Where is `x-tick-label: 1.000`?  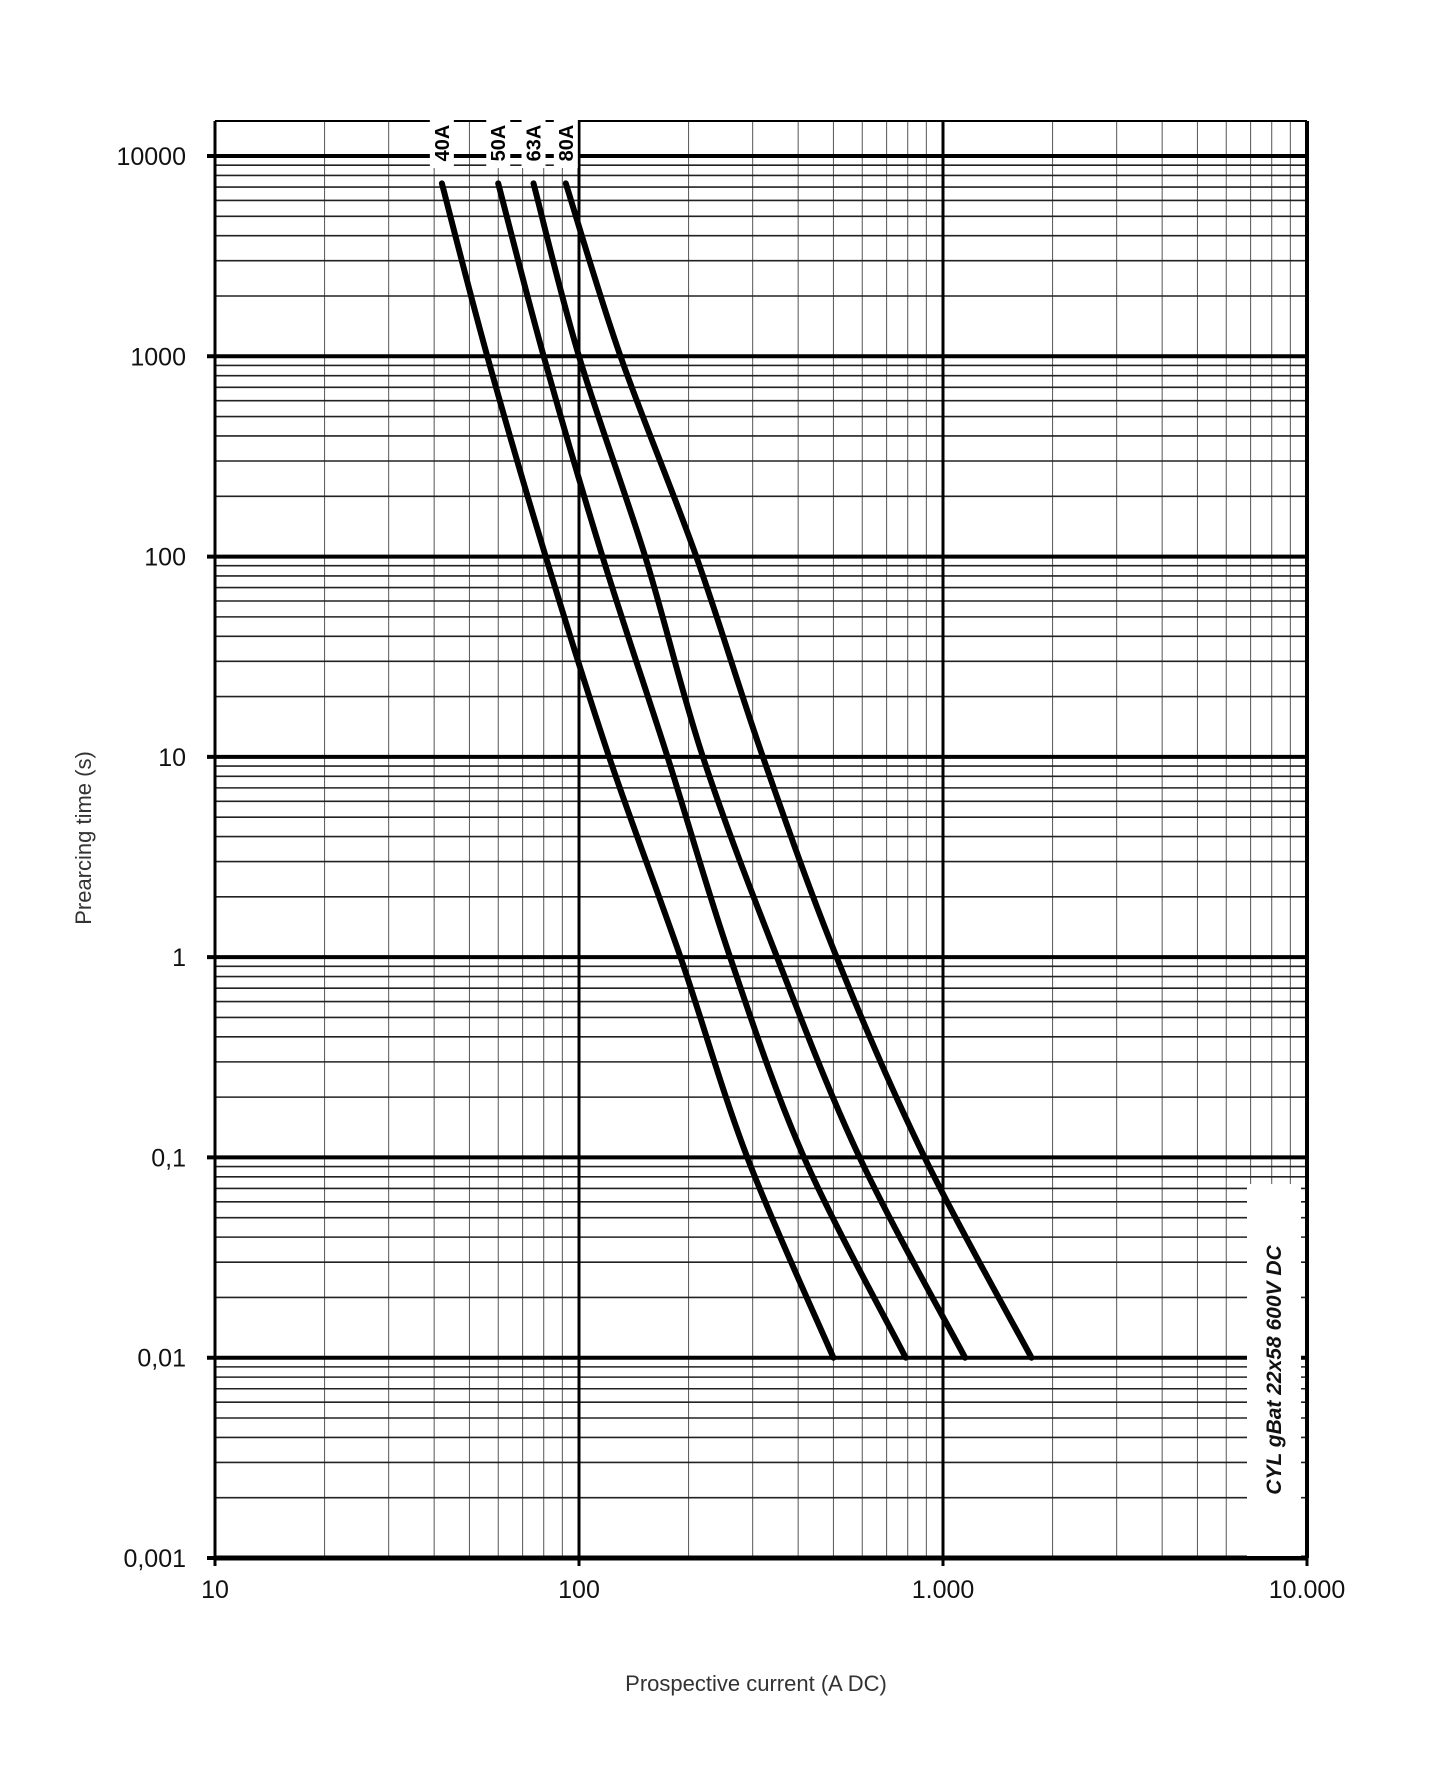
x-tick-label: 1.000 is located at coordinates (943, 1590).